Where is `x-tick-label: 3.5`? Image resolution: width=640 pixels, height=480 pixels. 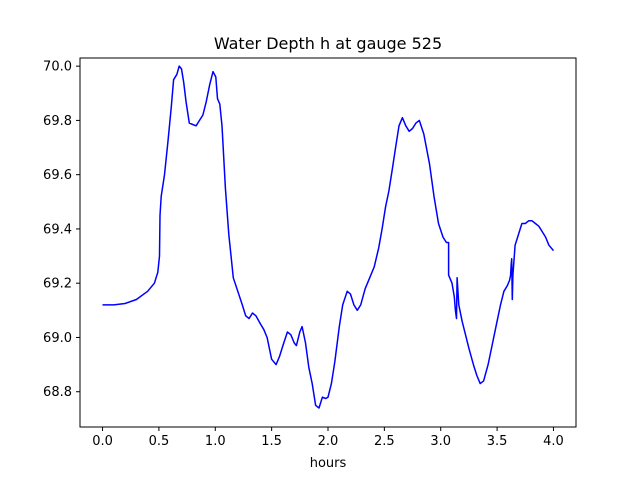 x-tick-label: 3.5 is located at coordinates (497, 441).